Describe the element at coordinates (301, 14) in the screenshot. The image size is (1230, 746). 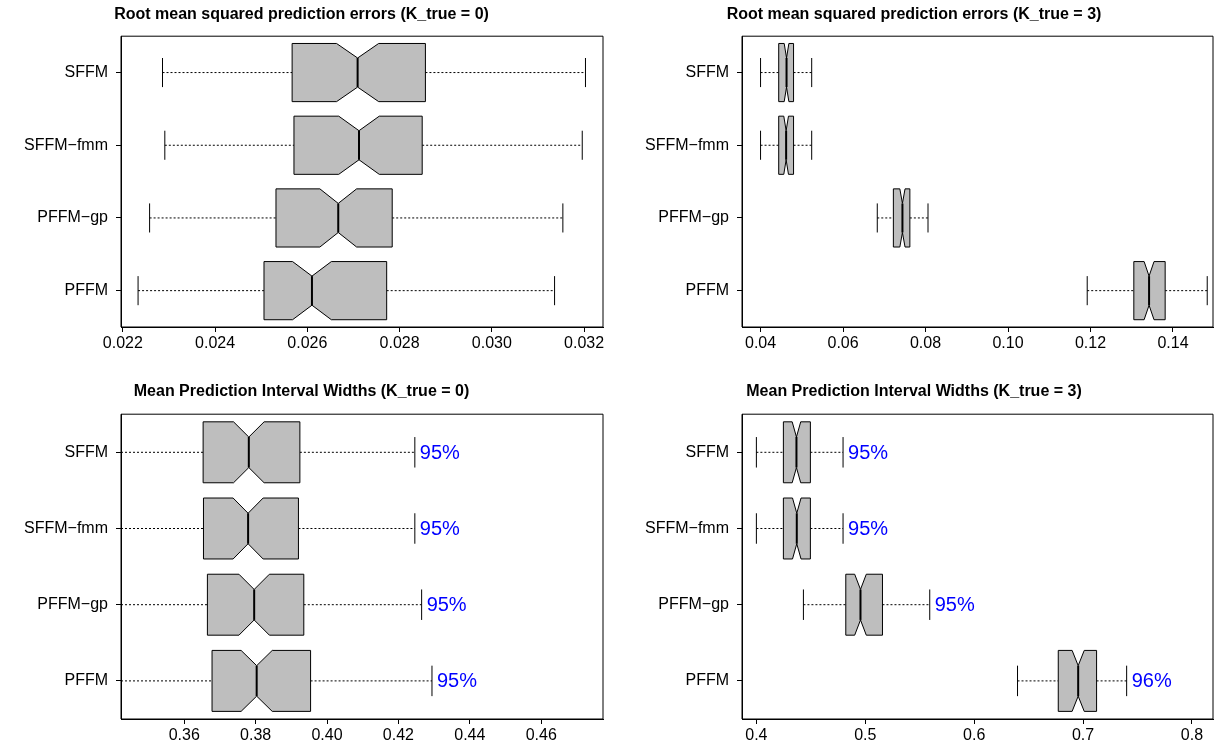
I see `chart-title: Root mean squared prediction errors (K_true = 0)` at that location.